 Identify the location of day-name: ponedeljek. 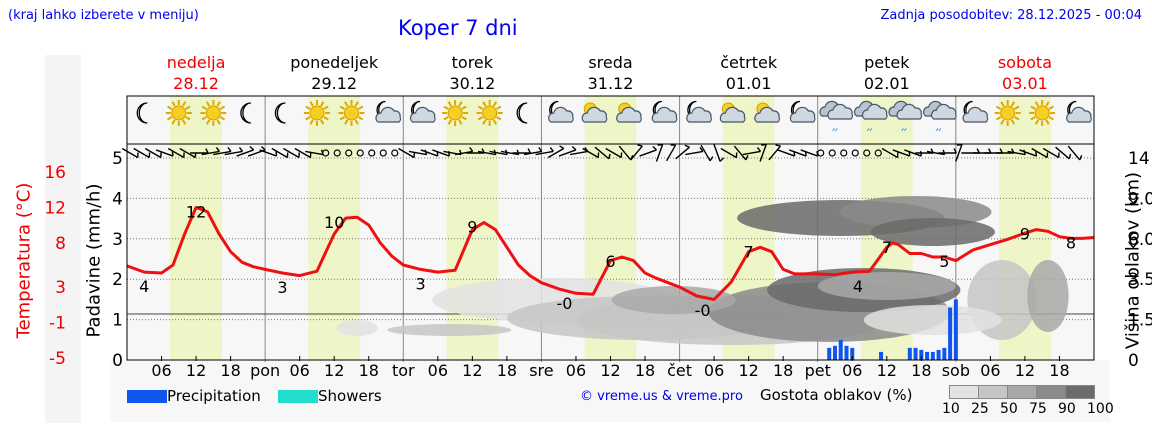
(334, 62).